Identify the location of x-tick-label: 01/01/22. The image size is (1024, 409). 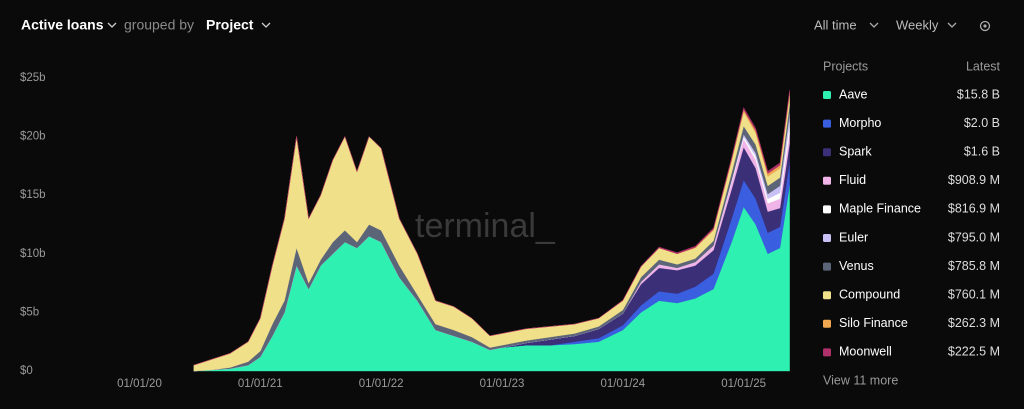
(381, 384).